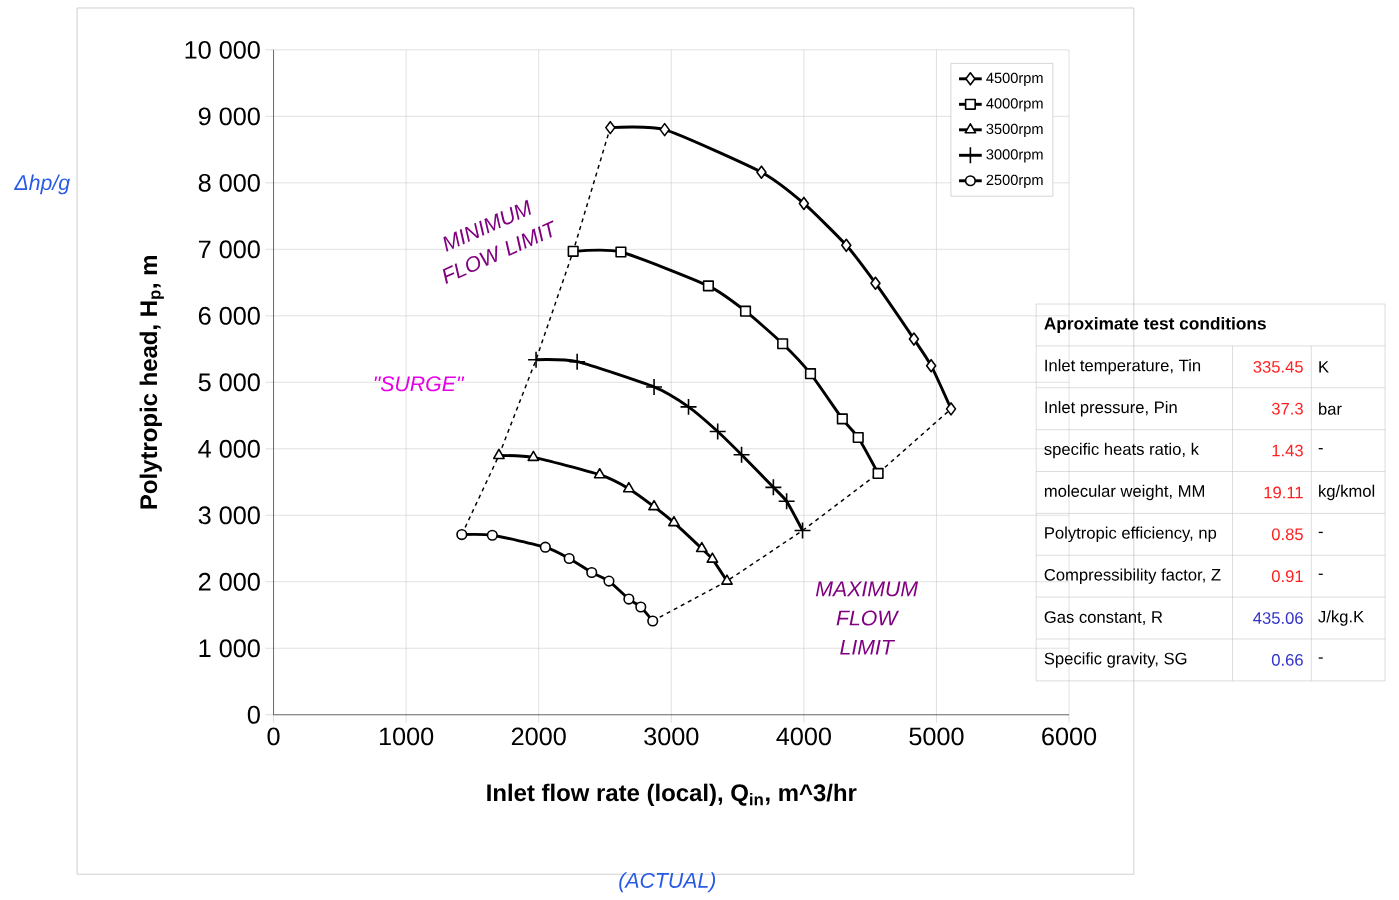 This screenshot has width=1399, height=900. Describe the element at coordinates (42, 184) in the screenshot. I see `text: Δhp/g` at that location.